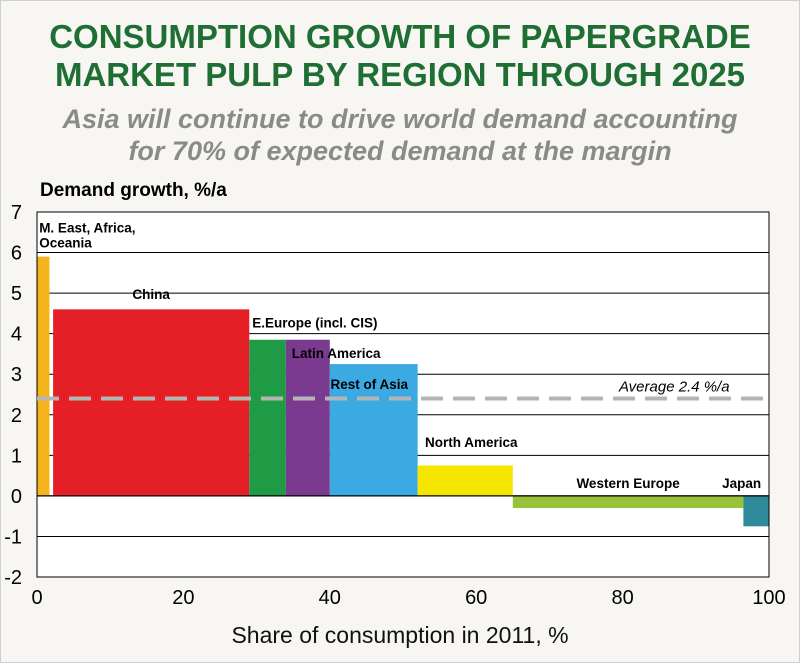 This screenshot has width=800, height=663. What do you see at coordinates (87, 227) in the screenshot?
I see `bar-label: M. East, Africa,` at bounding box center [87, 227].